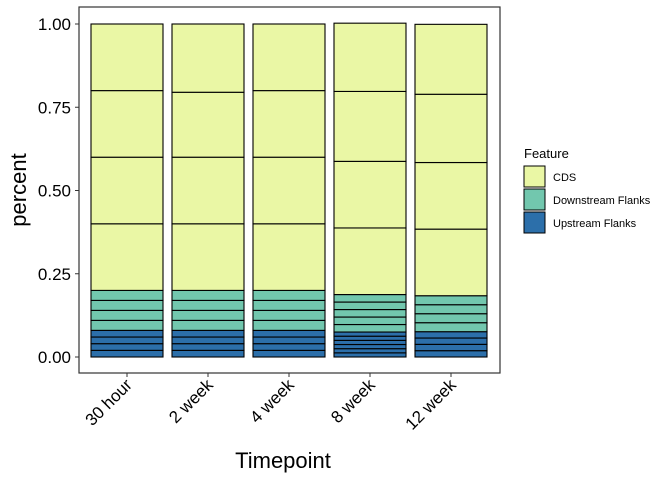 The width and height of the screenshot is (672, 480). Describe the element at coordinates (54, 107) in the screenshot. I see `y-tick-label: 0.75` at that location.